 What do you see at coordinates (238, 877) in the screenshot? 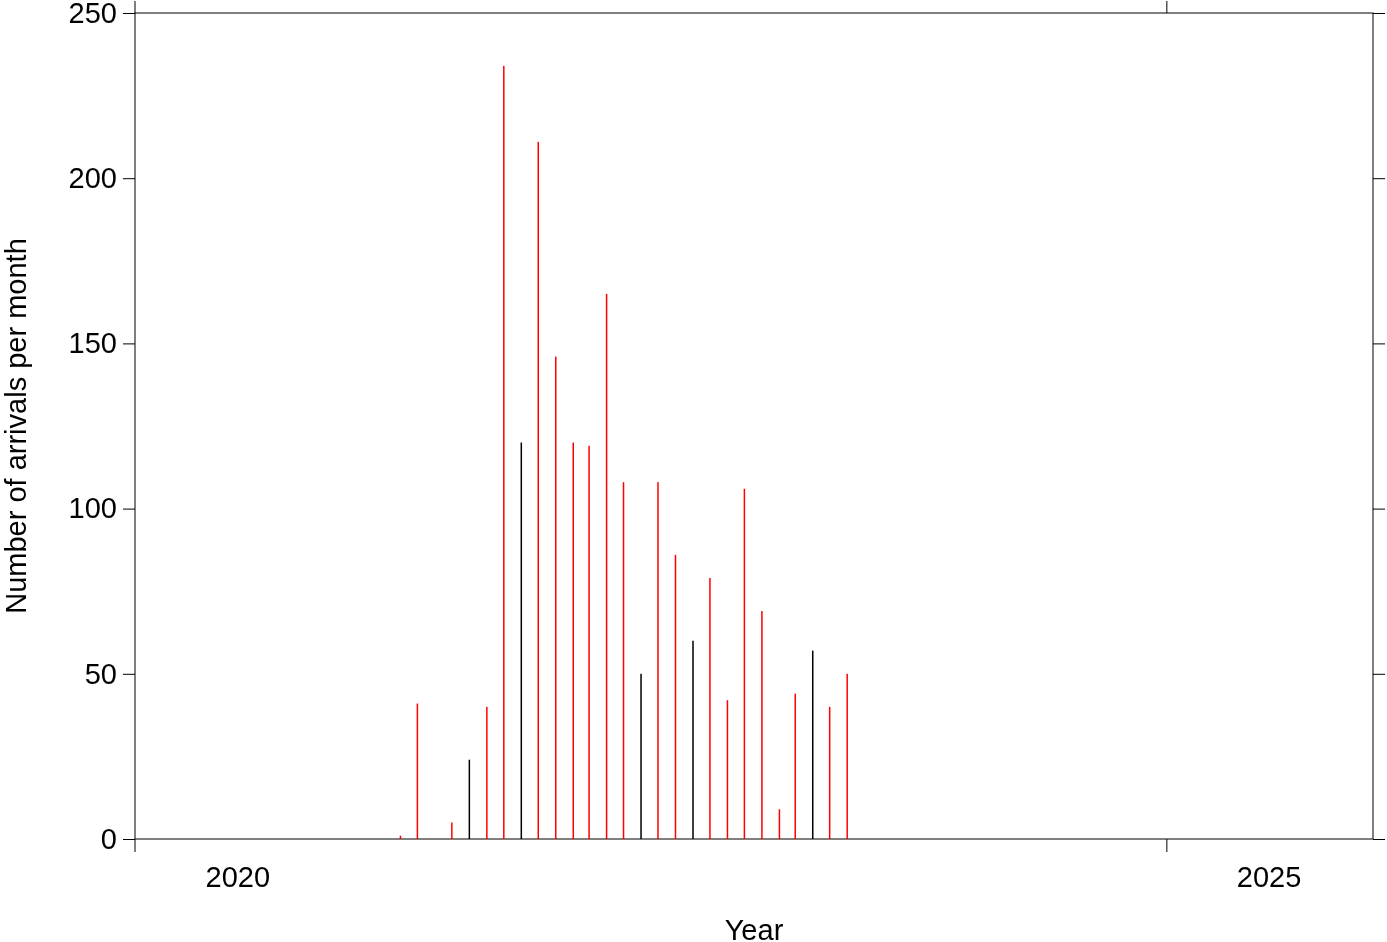
I see `x-tick-label: 2020` at bounding box center [238, 877].